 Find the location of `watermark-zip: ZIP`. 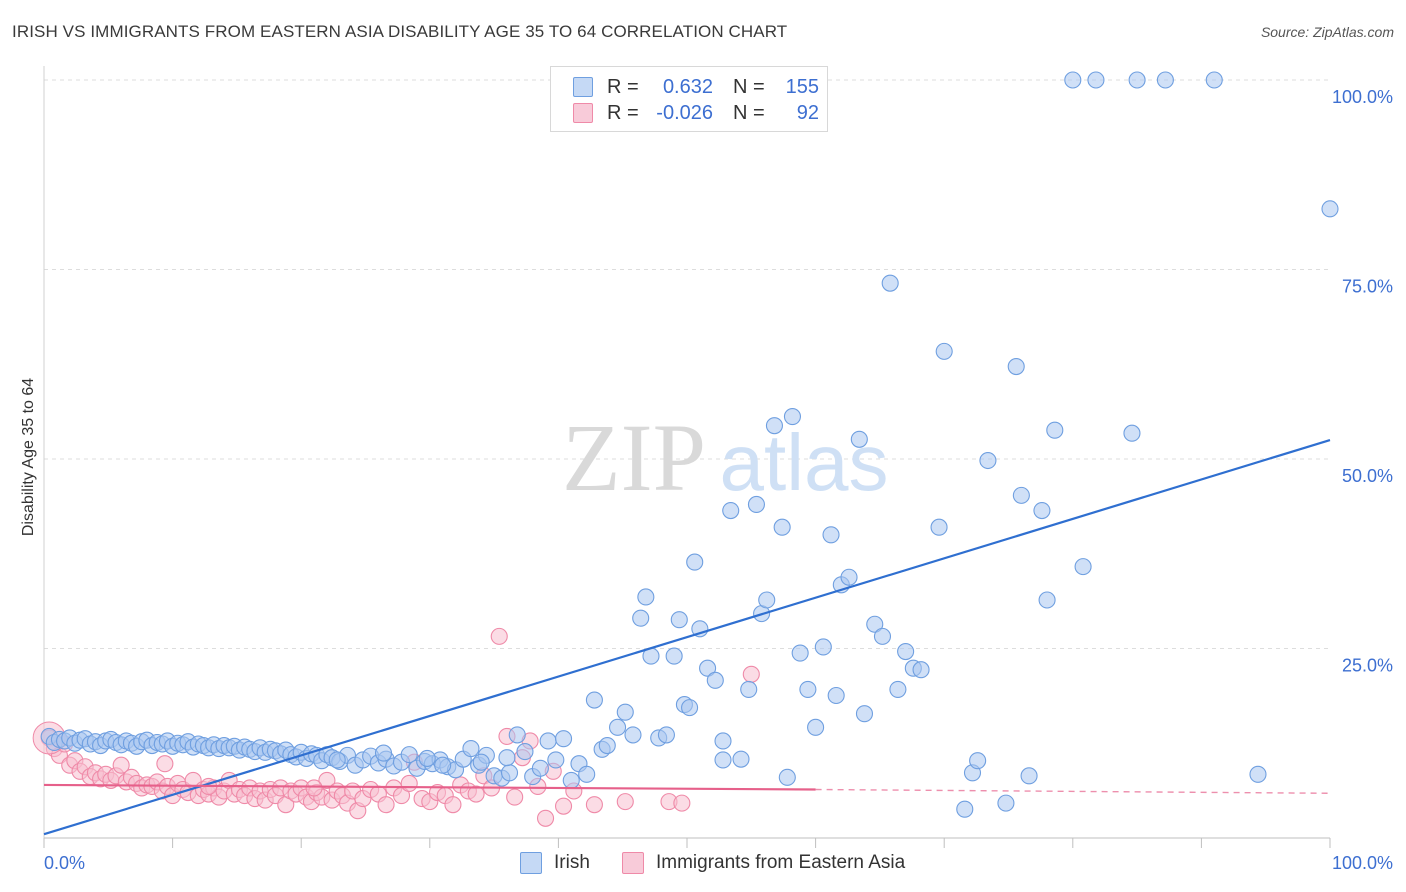

watermark-zip: ZIP is located at coordinates (634, 457).